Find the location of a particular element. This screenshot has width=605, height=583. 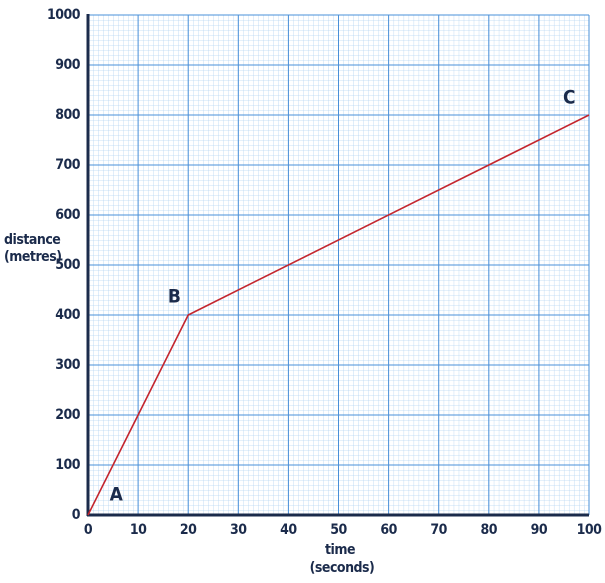

x-axis-label: time is located at coordinates (340, 550).